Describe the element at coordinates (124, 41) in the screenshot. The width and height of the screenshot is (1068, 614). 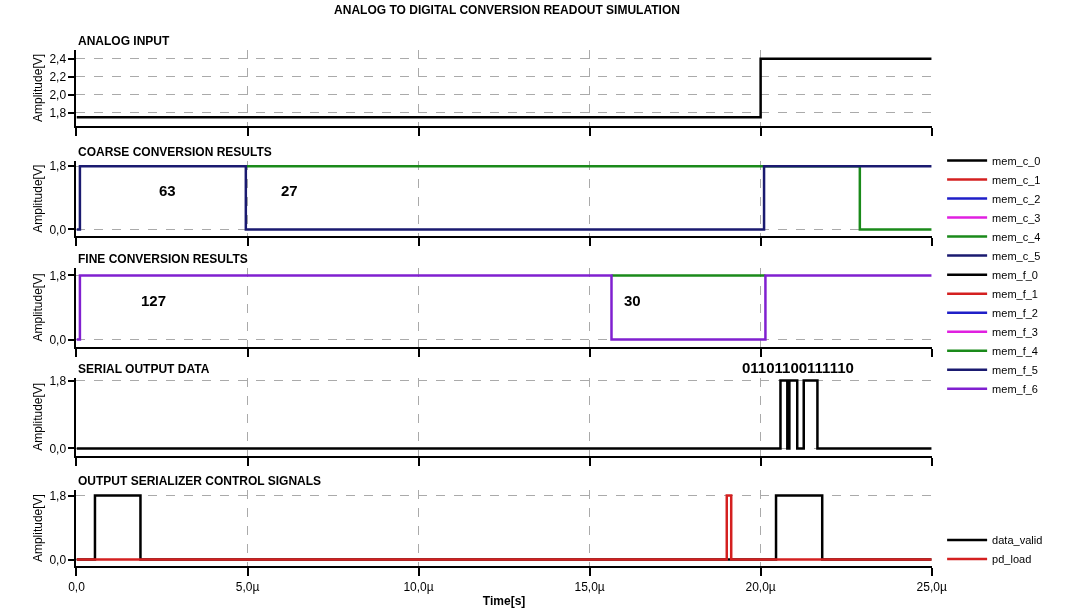
I see `chart-subtitle: ANALOG INPUT` at that location.